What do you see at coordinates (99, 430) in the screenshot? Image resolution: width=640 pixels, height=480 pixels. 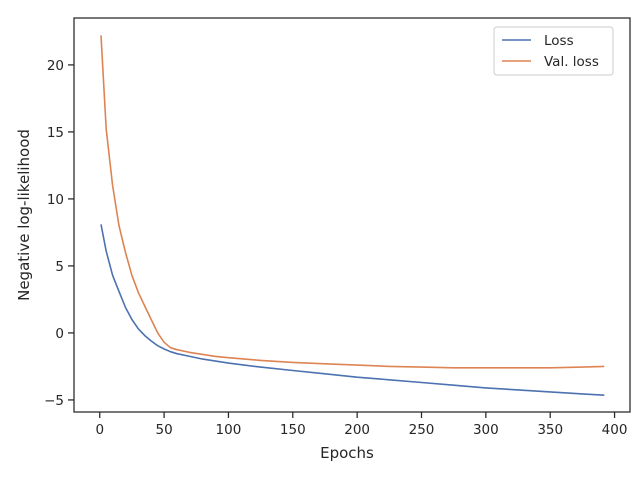 I see `x-tick-label: 0` at bounding box center [99, 430].